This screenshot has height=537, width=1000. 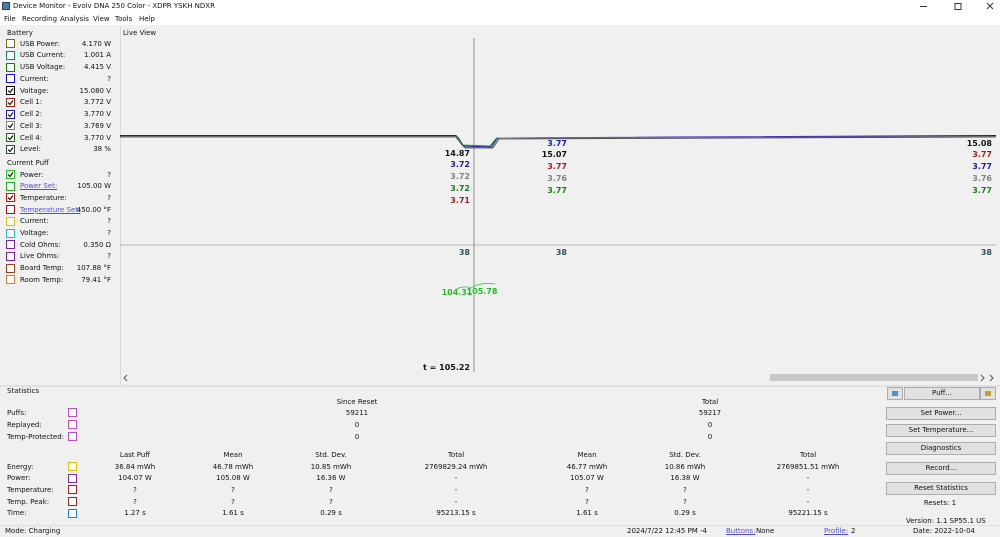 I want to click on row-value: 38 %, so click(x=102, y=149).